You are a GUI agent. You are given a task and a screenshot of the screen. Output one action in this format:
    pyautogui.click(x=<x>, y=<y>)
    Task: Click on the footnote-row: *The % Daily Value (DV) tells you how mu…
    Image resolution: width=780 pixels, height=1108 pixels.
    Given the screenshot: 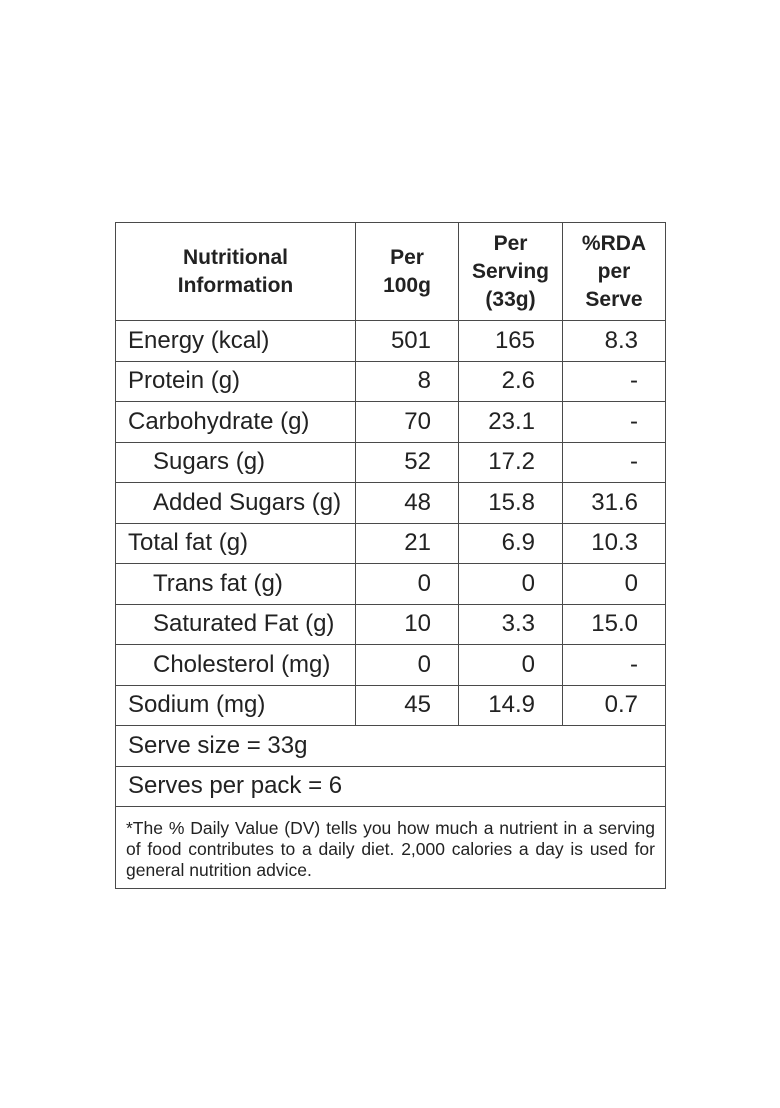 What is the action you would take?
    pyautogui.click(x=390, y=847)
    